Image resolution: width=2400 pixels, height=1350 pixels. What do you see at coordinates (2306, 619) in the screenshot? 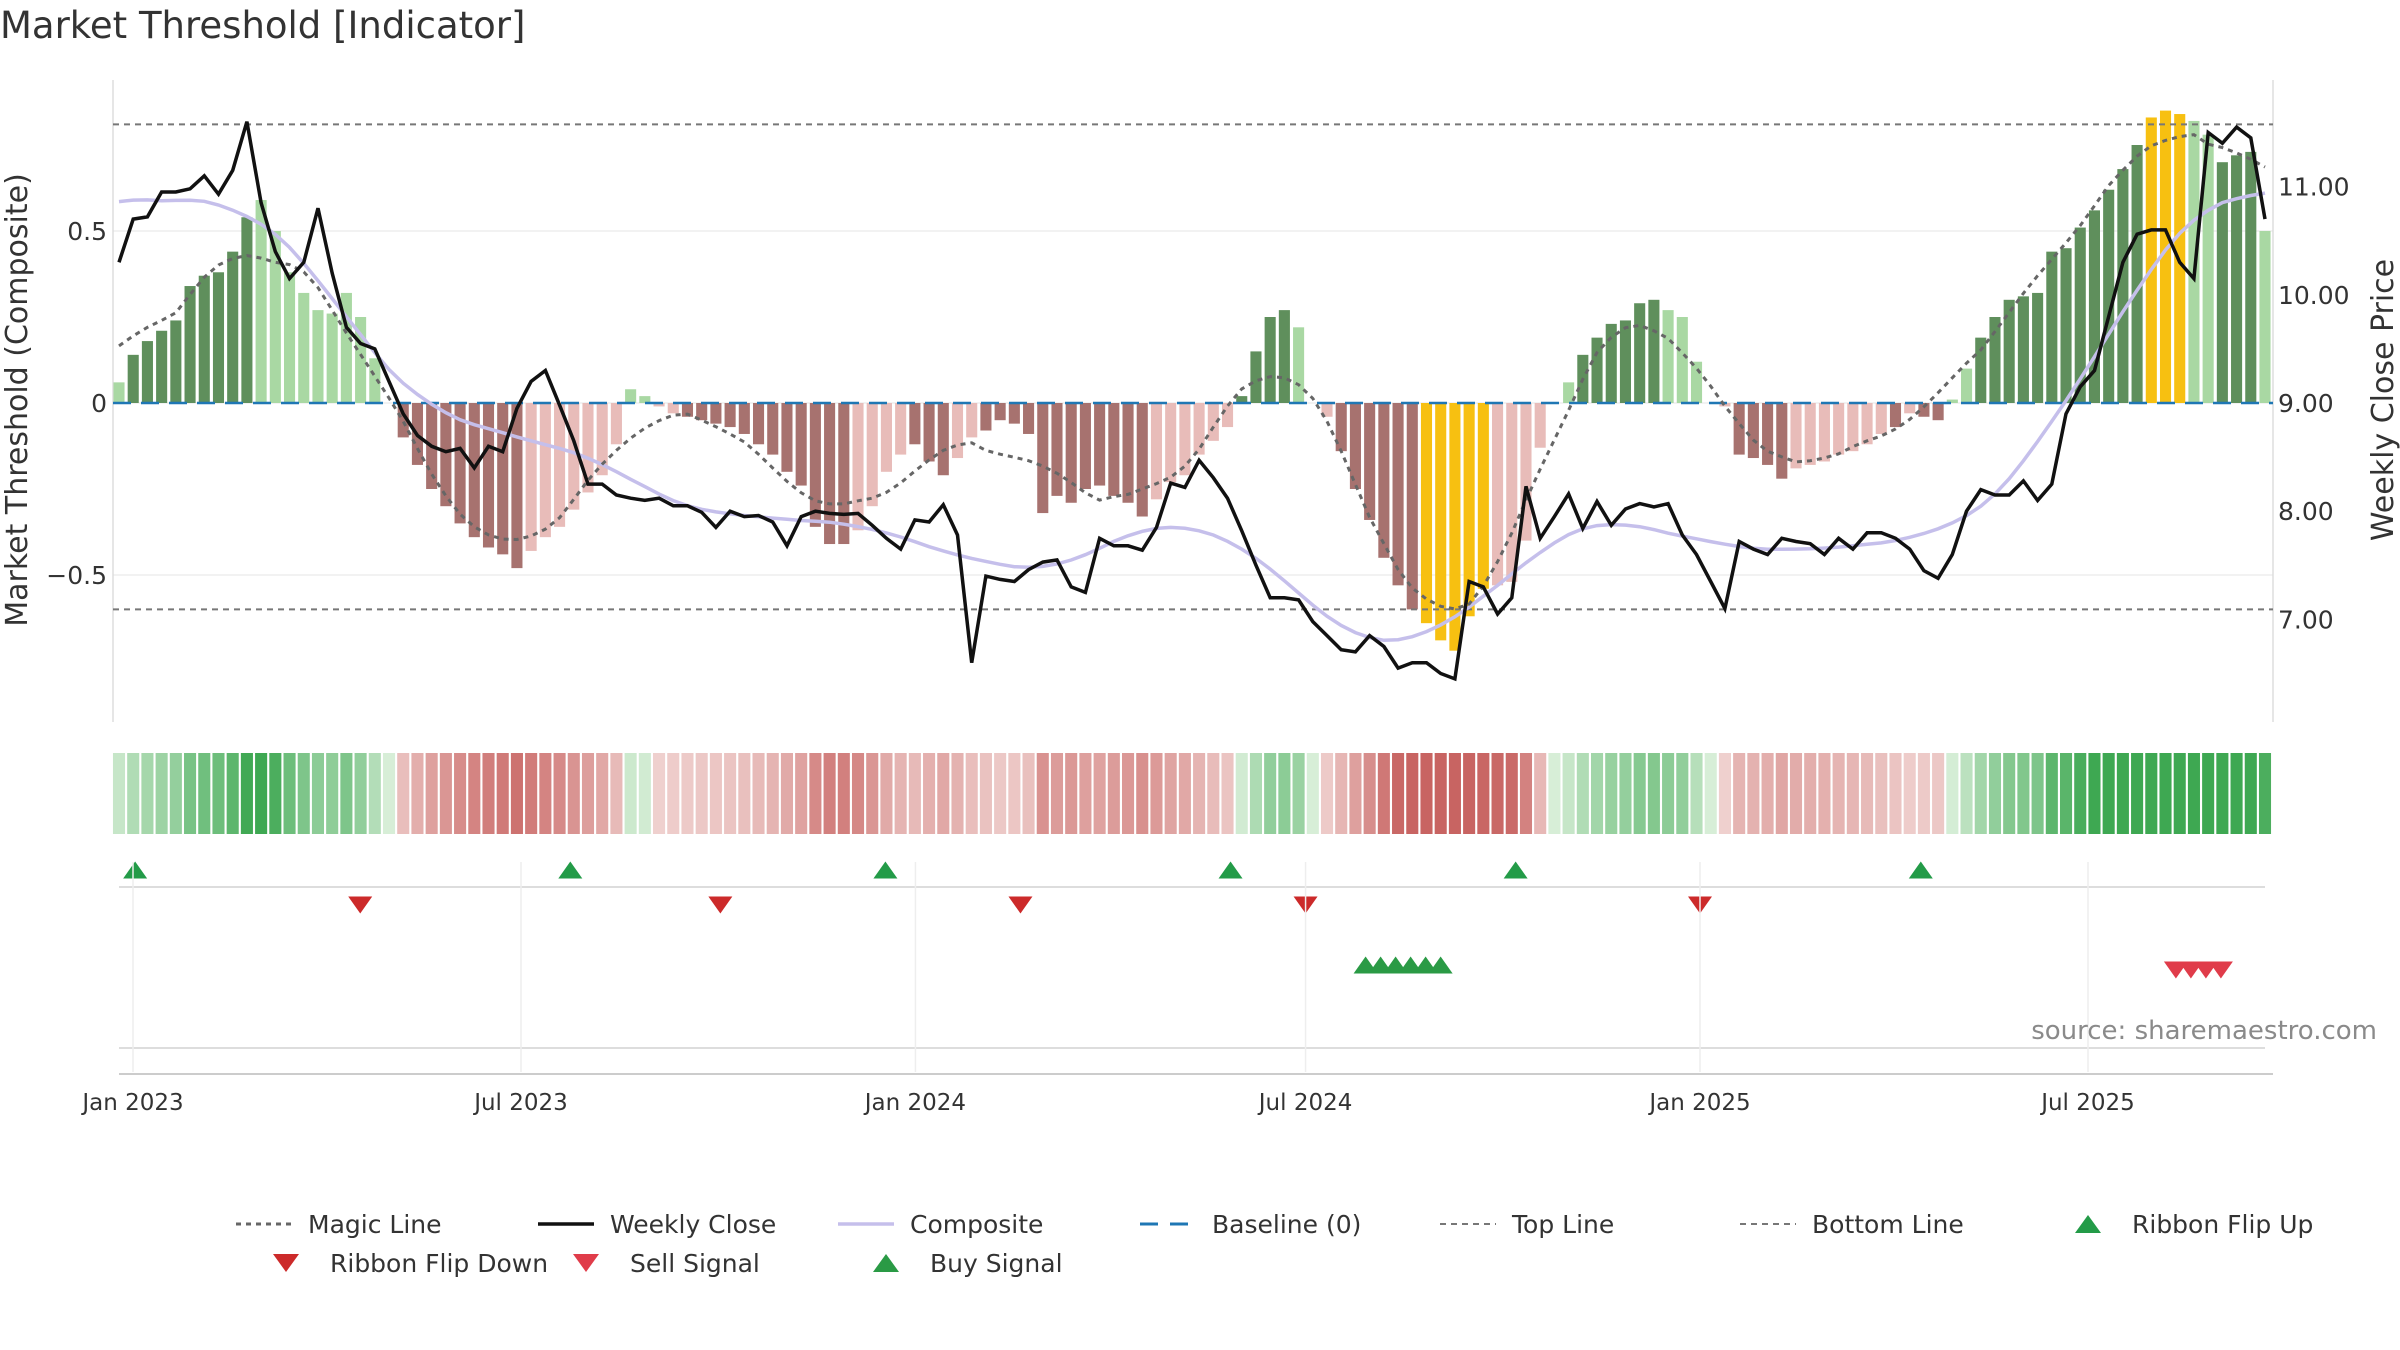
I see `right-tick-label: 7.00` at bounding box center [2306, 619].